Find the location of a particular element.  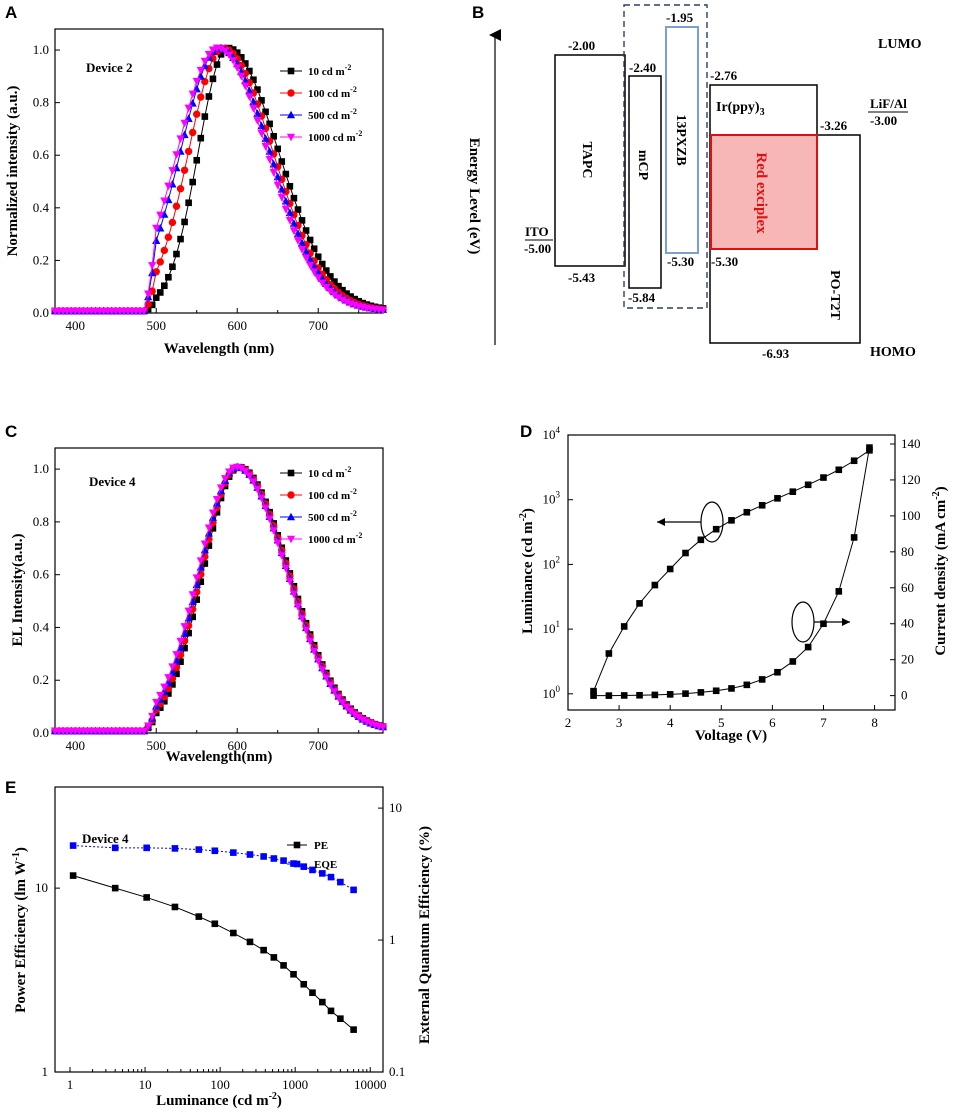

legend-label: 1000 cd m-2 is located at coordinates (335, 136).